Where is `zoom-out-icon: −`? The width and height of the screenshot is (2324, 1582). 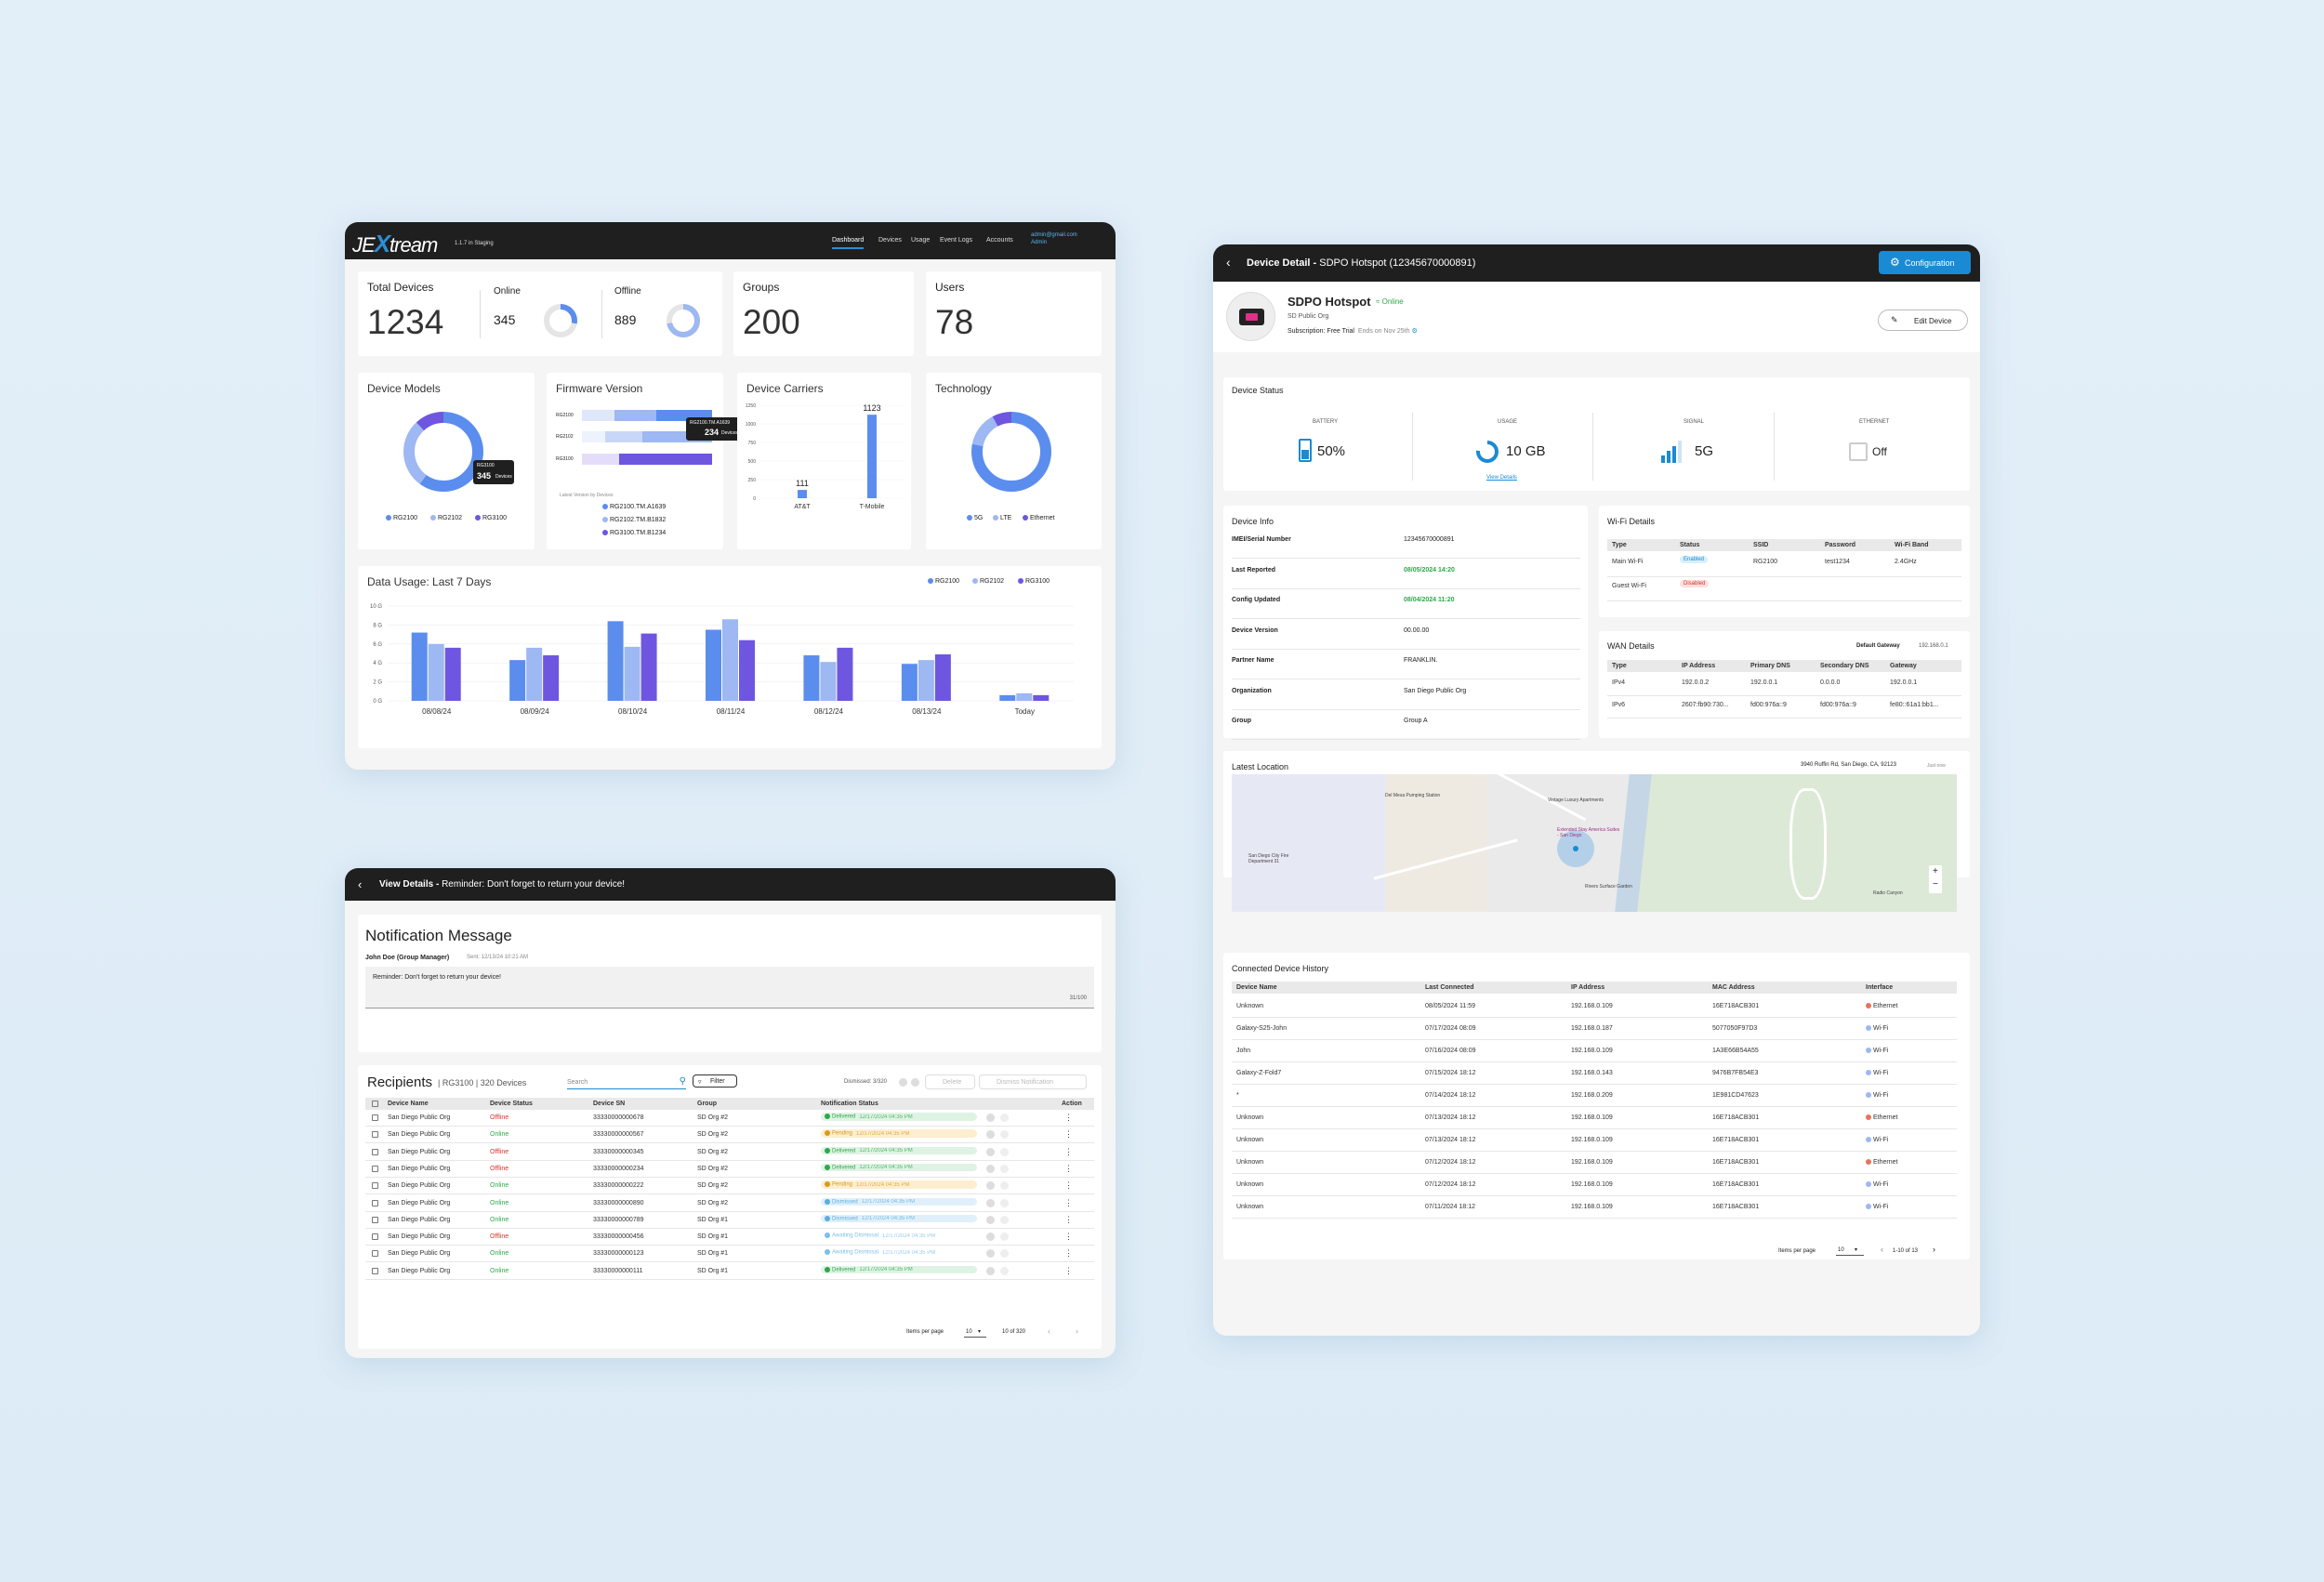
zoom-out-icon: − is located at coordinates (1935, 884).